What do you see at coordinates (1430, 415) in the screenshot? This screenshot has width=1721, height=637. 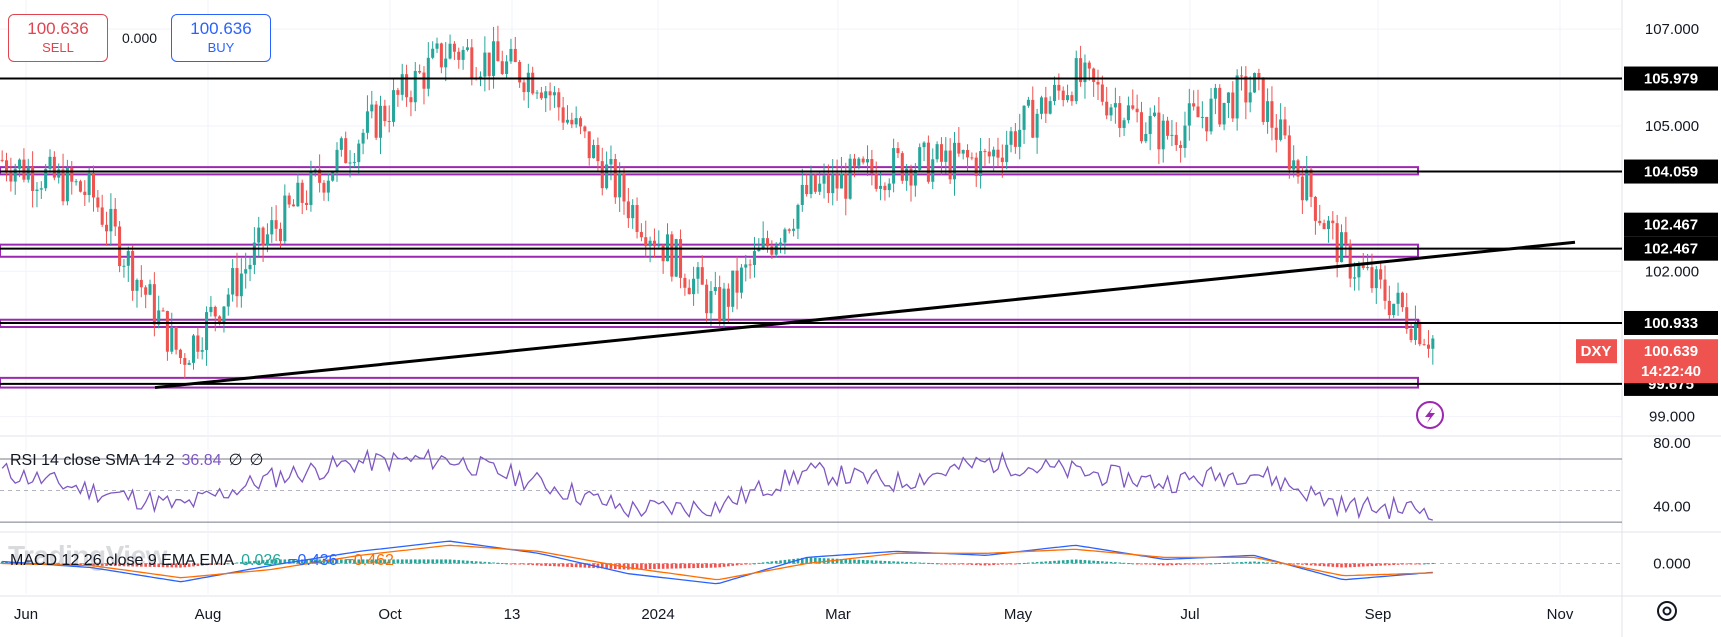 I see `lightning-icon` at bounding box center [1430, 415].